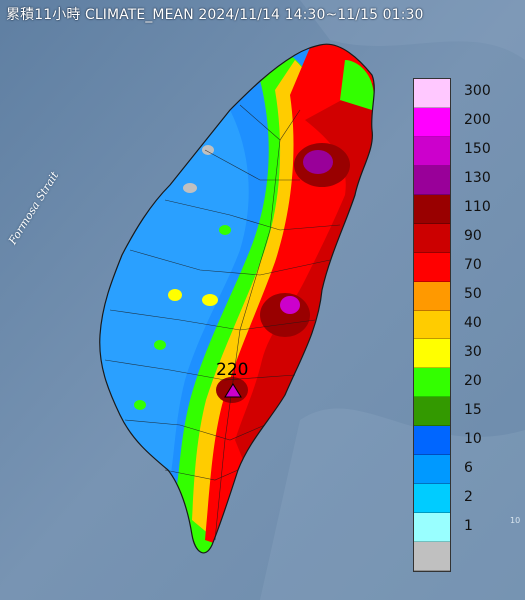 This screenshot has height=600, width=525. I want to click on legend-label: 2, so click(468, 496).